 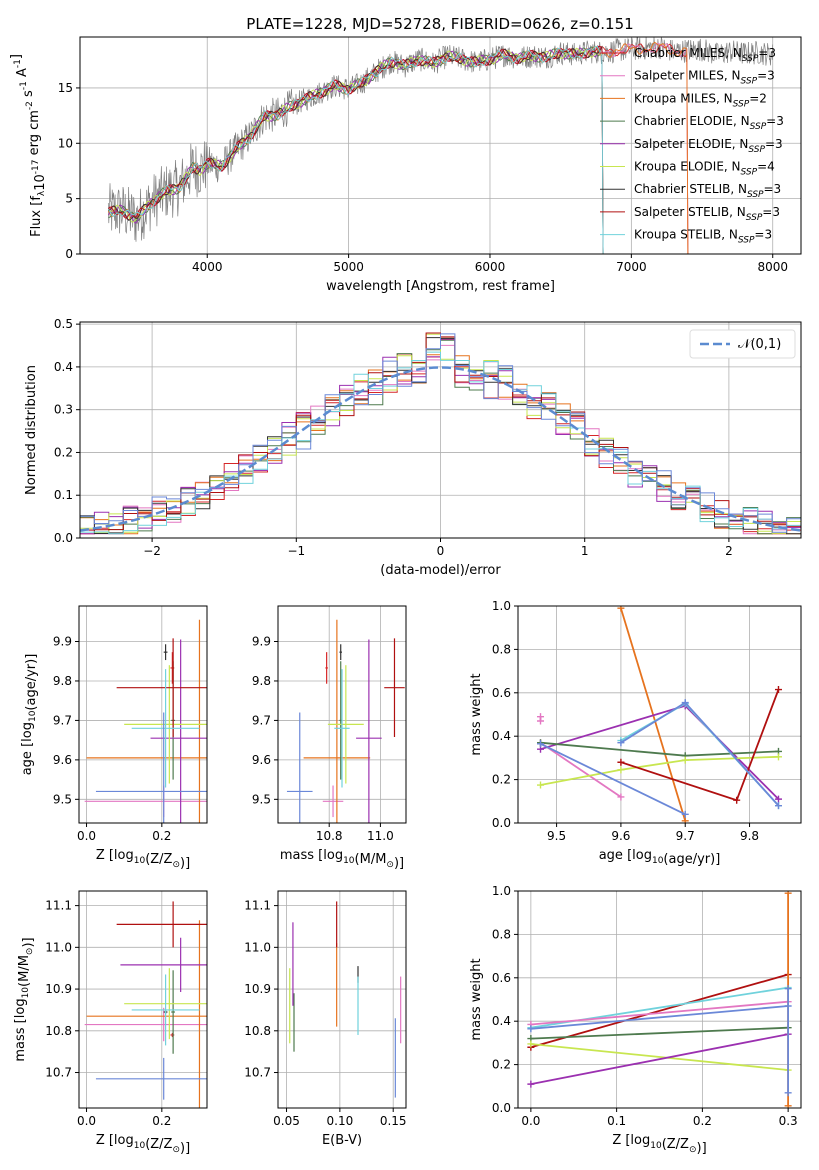 What do you see at coordinates (22, 74) in the screenshot?
I see `y-axis-label-text: A` at bounding box center [22, 74].